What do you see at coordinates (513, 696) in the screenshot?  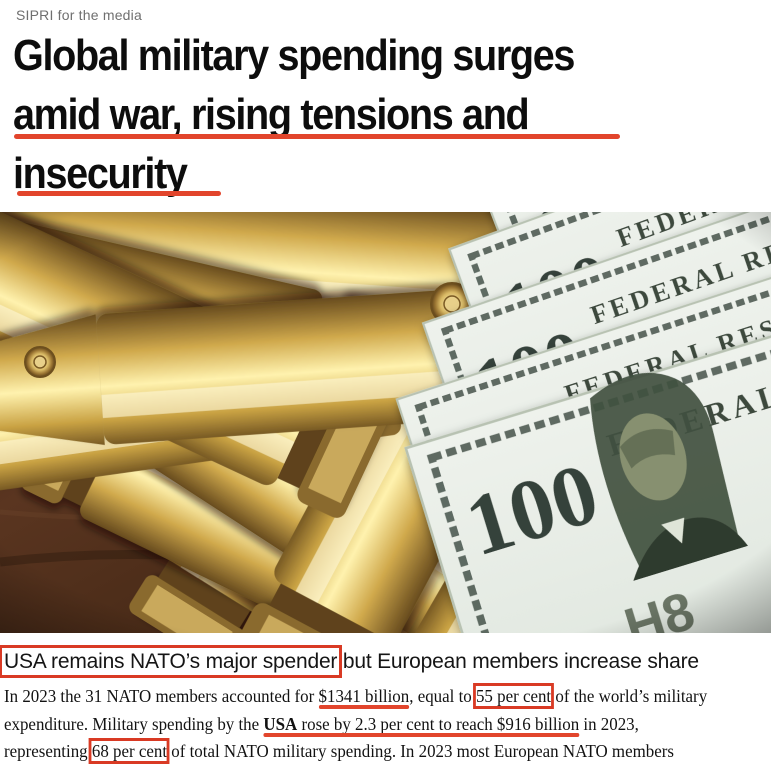 I see `annotated-boxed-value: 55 per cent` at bounding box center [513, 696].